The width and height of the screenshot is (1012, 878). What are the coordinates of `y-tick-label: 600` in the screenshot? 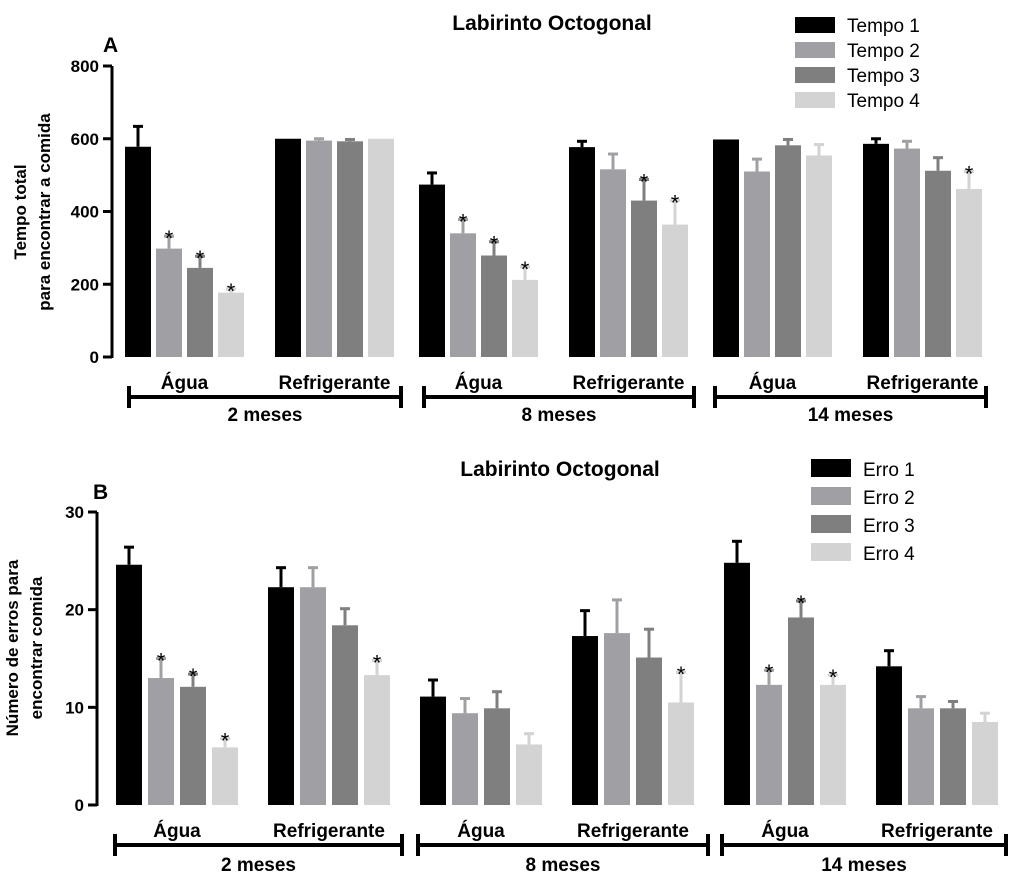 It's located at (85, 139).